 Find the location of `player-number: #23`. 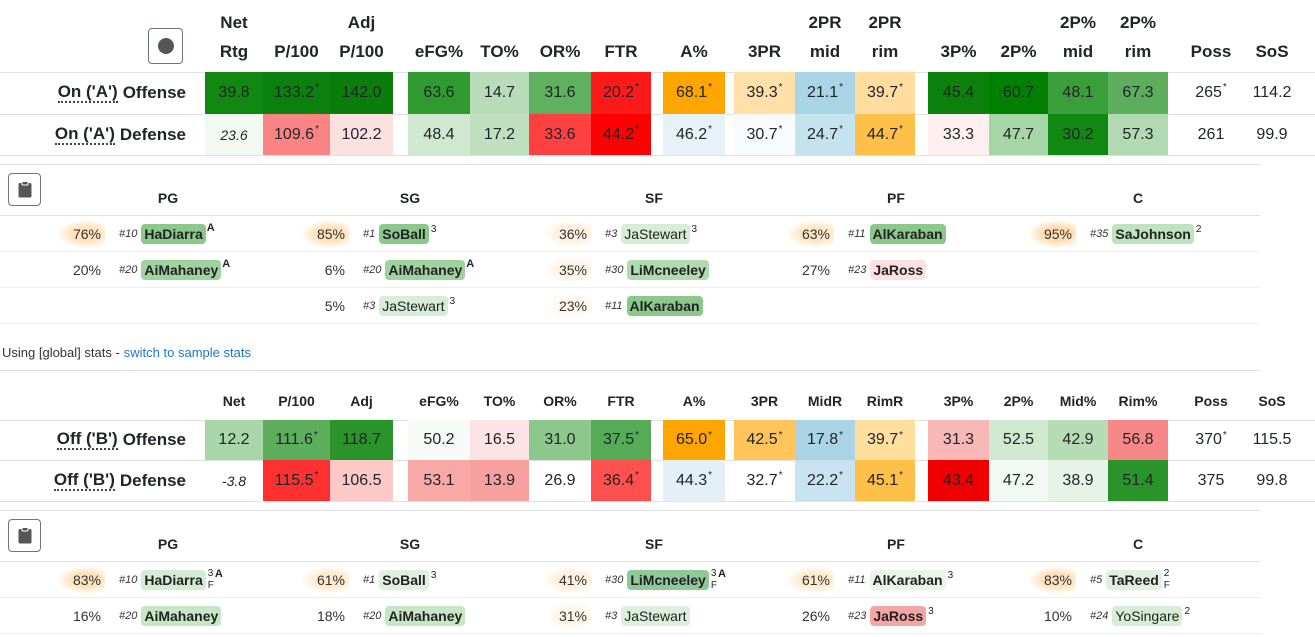

player-number: #23 is located at coordinates (857, 616).